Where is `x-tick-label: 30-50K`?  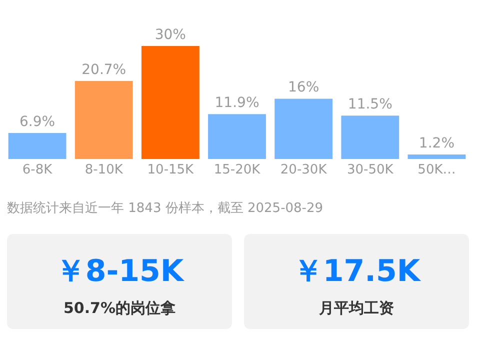
x-tick-label: 30-50K is located at coordinates (370, 170).